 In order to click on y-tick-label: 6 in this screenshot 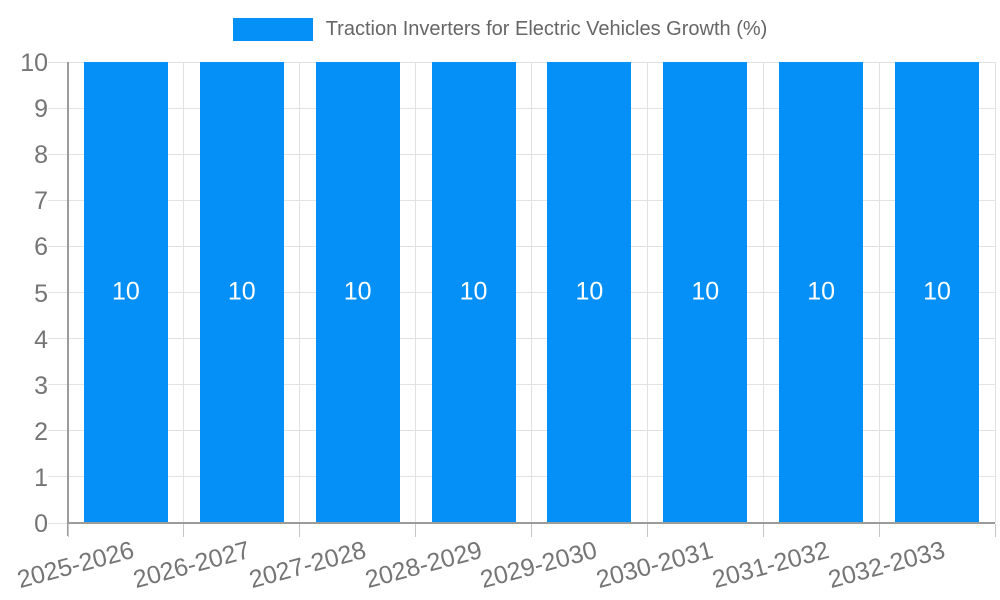, I will do `click(41, 247)`.